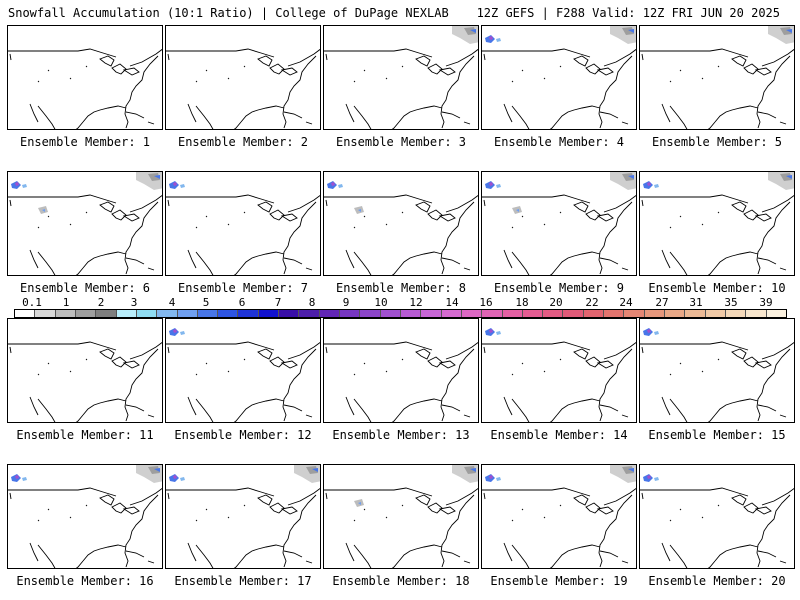 The height and width of the screenshot is (600, 800). What do you see at coordinates (401, 142) in the screenshot?
I see `ensemble-member-label: Ensemble Member: 3` at bounding box center [401, 142].